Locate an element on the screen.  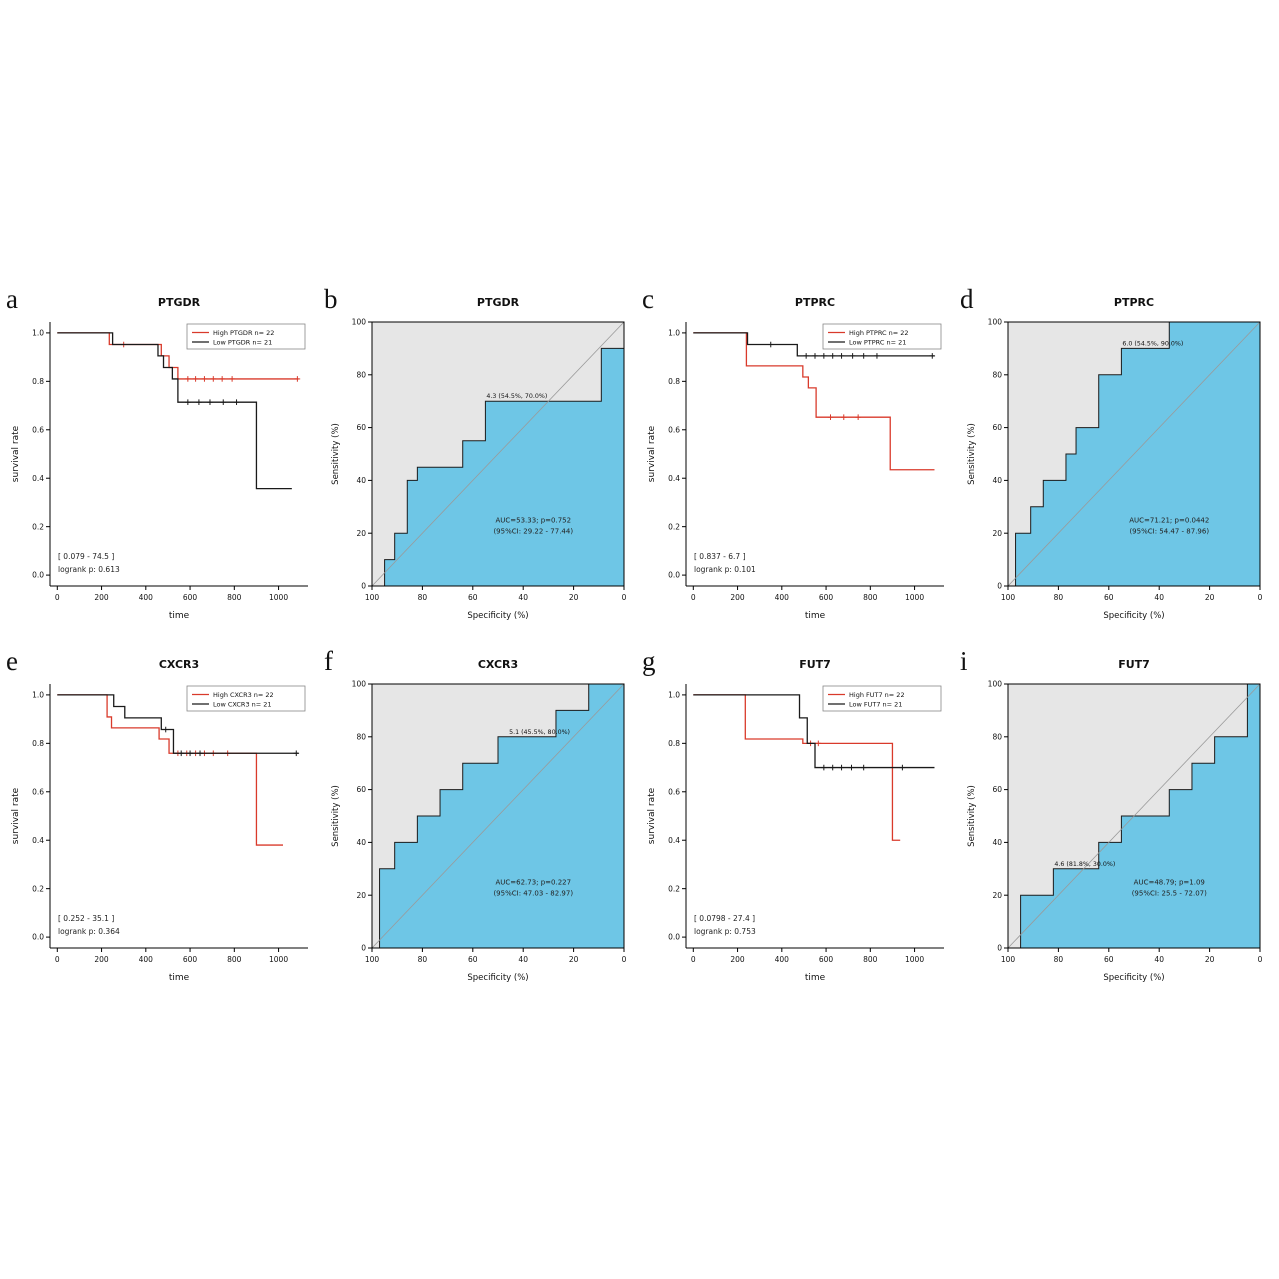
svg-text: [ 0.0798 - 27.4 ] is located at coordinates (724, 918).